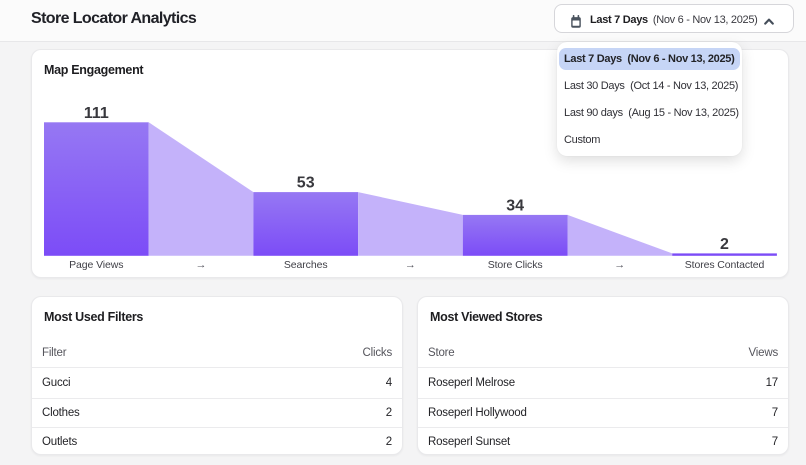  Describe the element at coordinates (724, 244) in the screenshot. I see `svg-text: 2` at that location.